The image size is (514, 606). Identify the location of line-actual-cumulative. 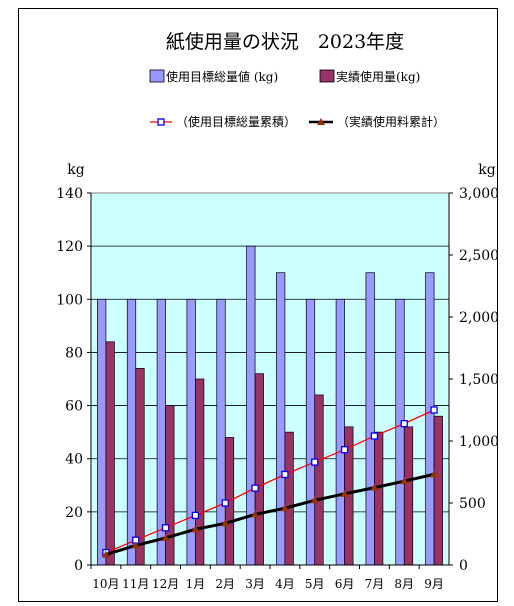
(270, 514).